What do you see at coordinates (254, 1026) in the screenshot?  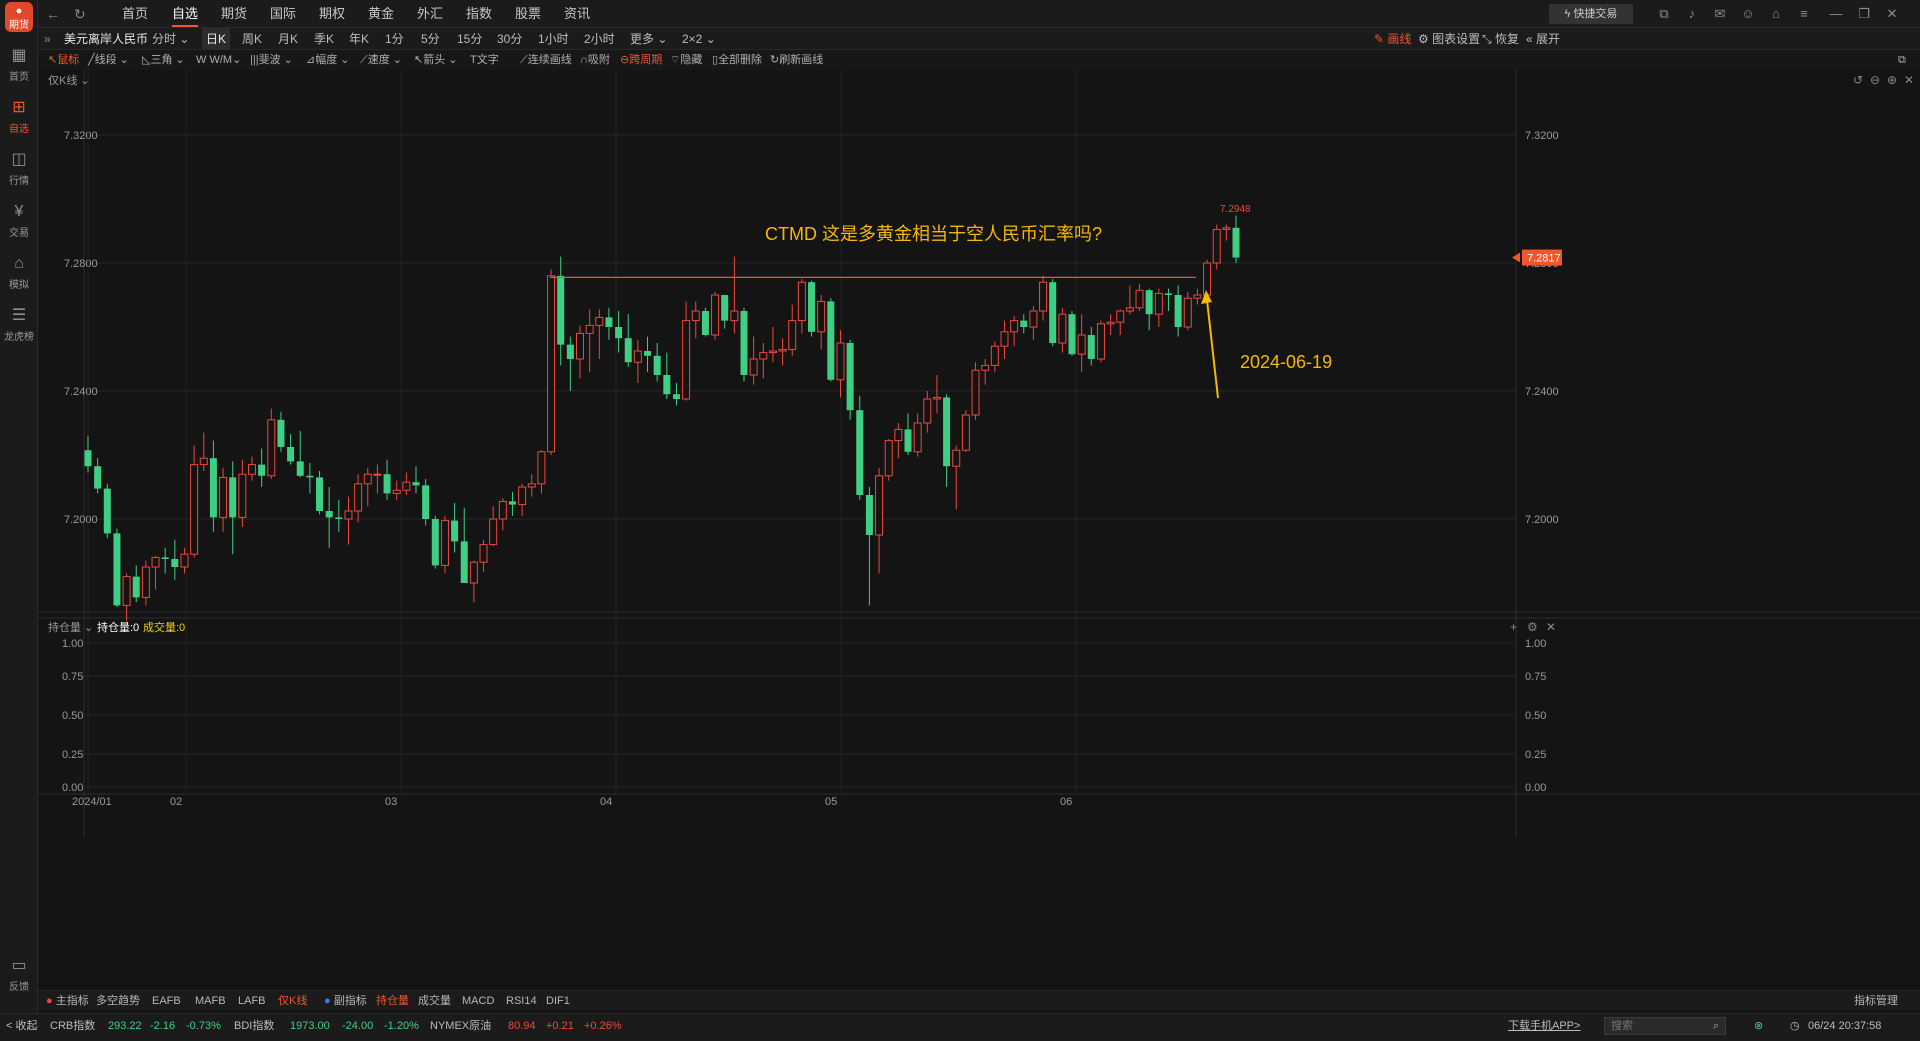 I see `ticker-bdi-name: BDI指数` at bounding box center [254, 1026].